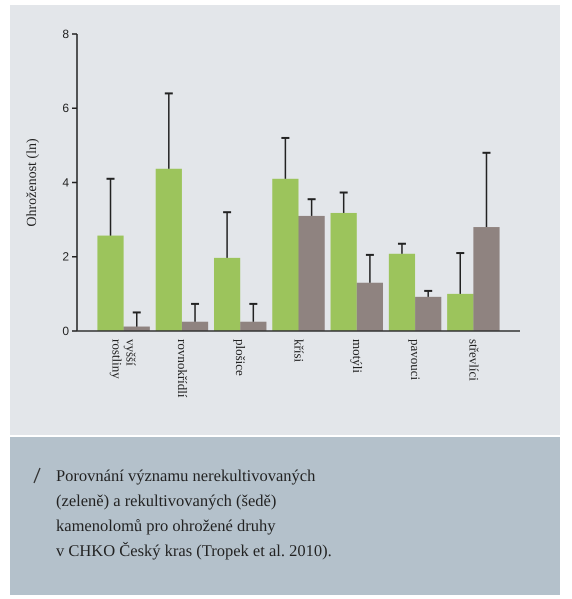 The width and height of the screenshot is (572, 599). What do you see at coordinates (416, 360) in the screenshot?
I see `x-tick-label: pavouci` at bounding box center [416, 360].